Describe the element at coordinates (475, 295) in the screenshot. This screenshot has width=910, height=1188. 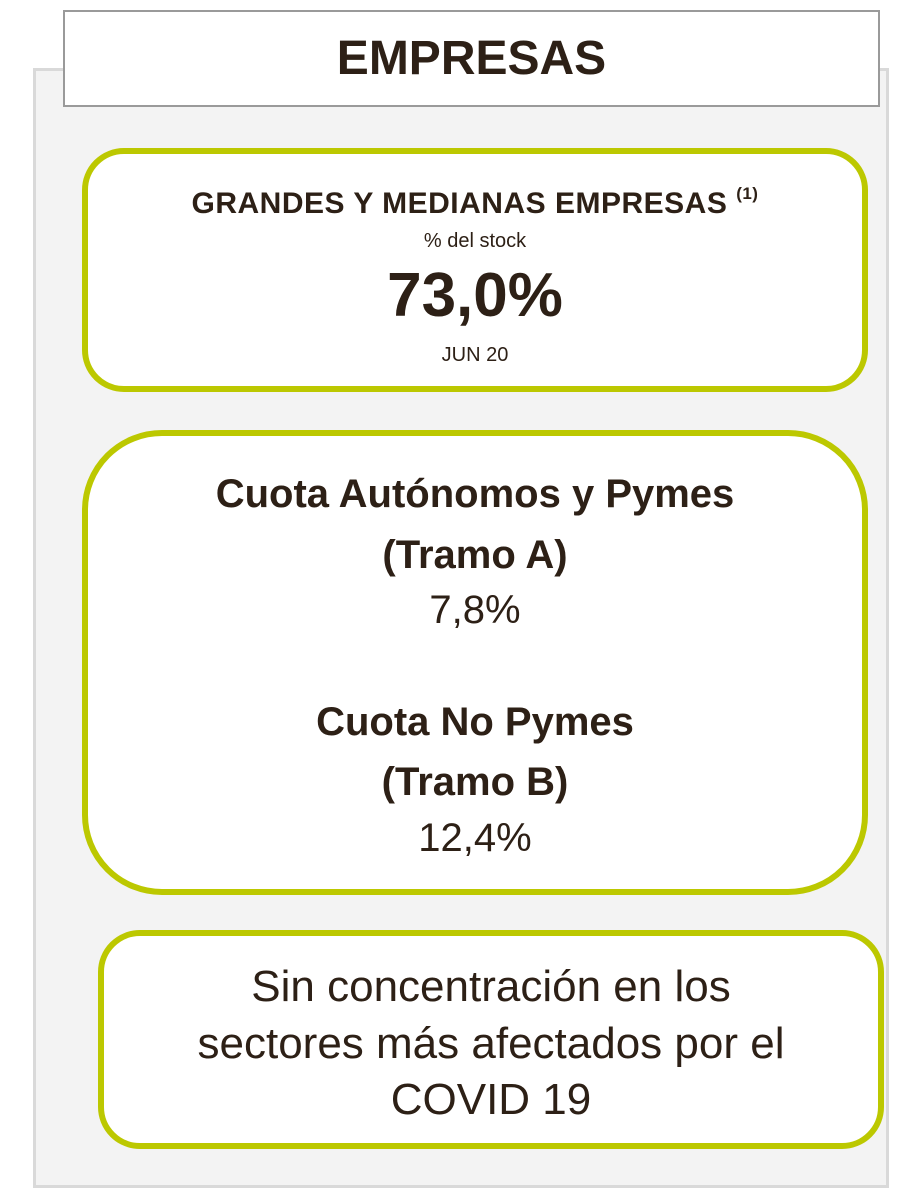
I see `card-value: 73,0%` at that location.